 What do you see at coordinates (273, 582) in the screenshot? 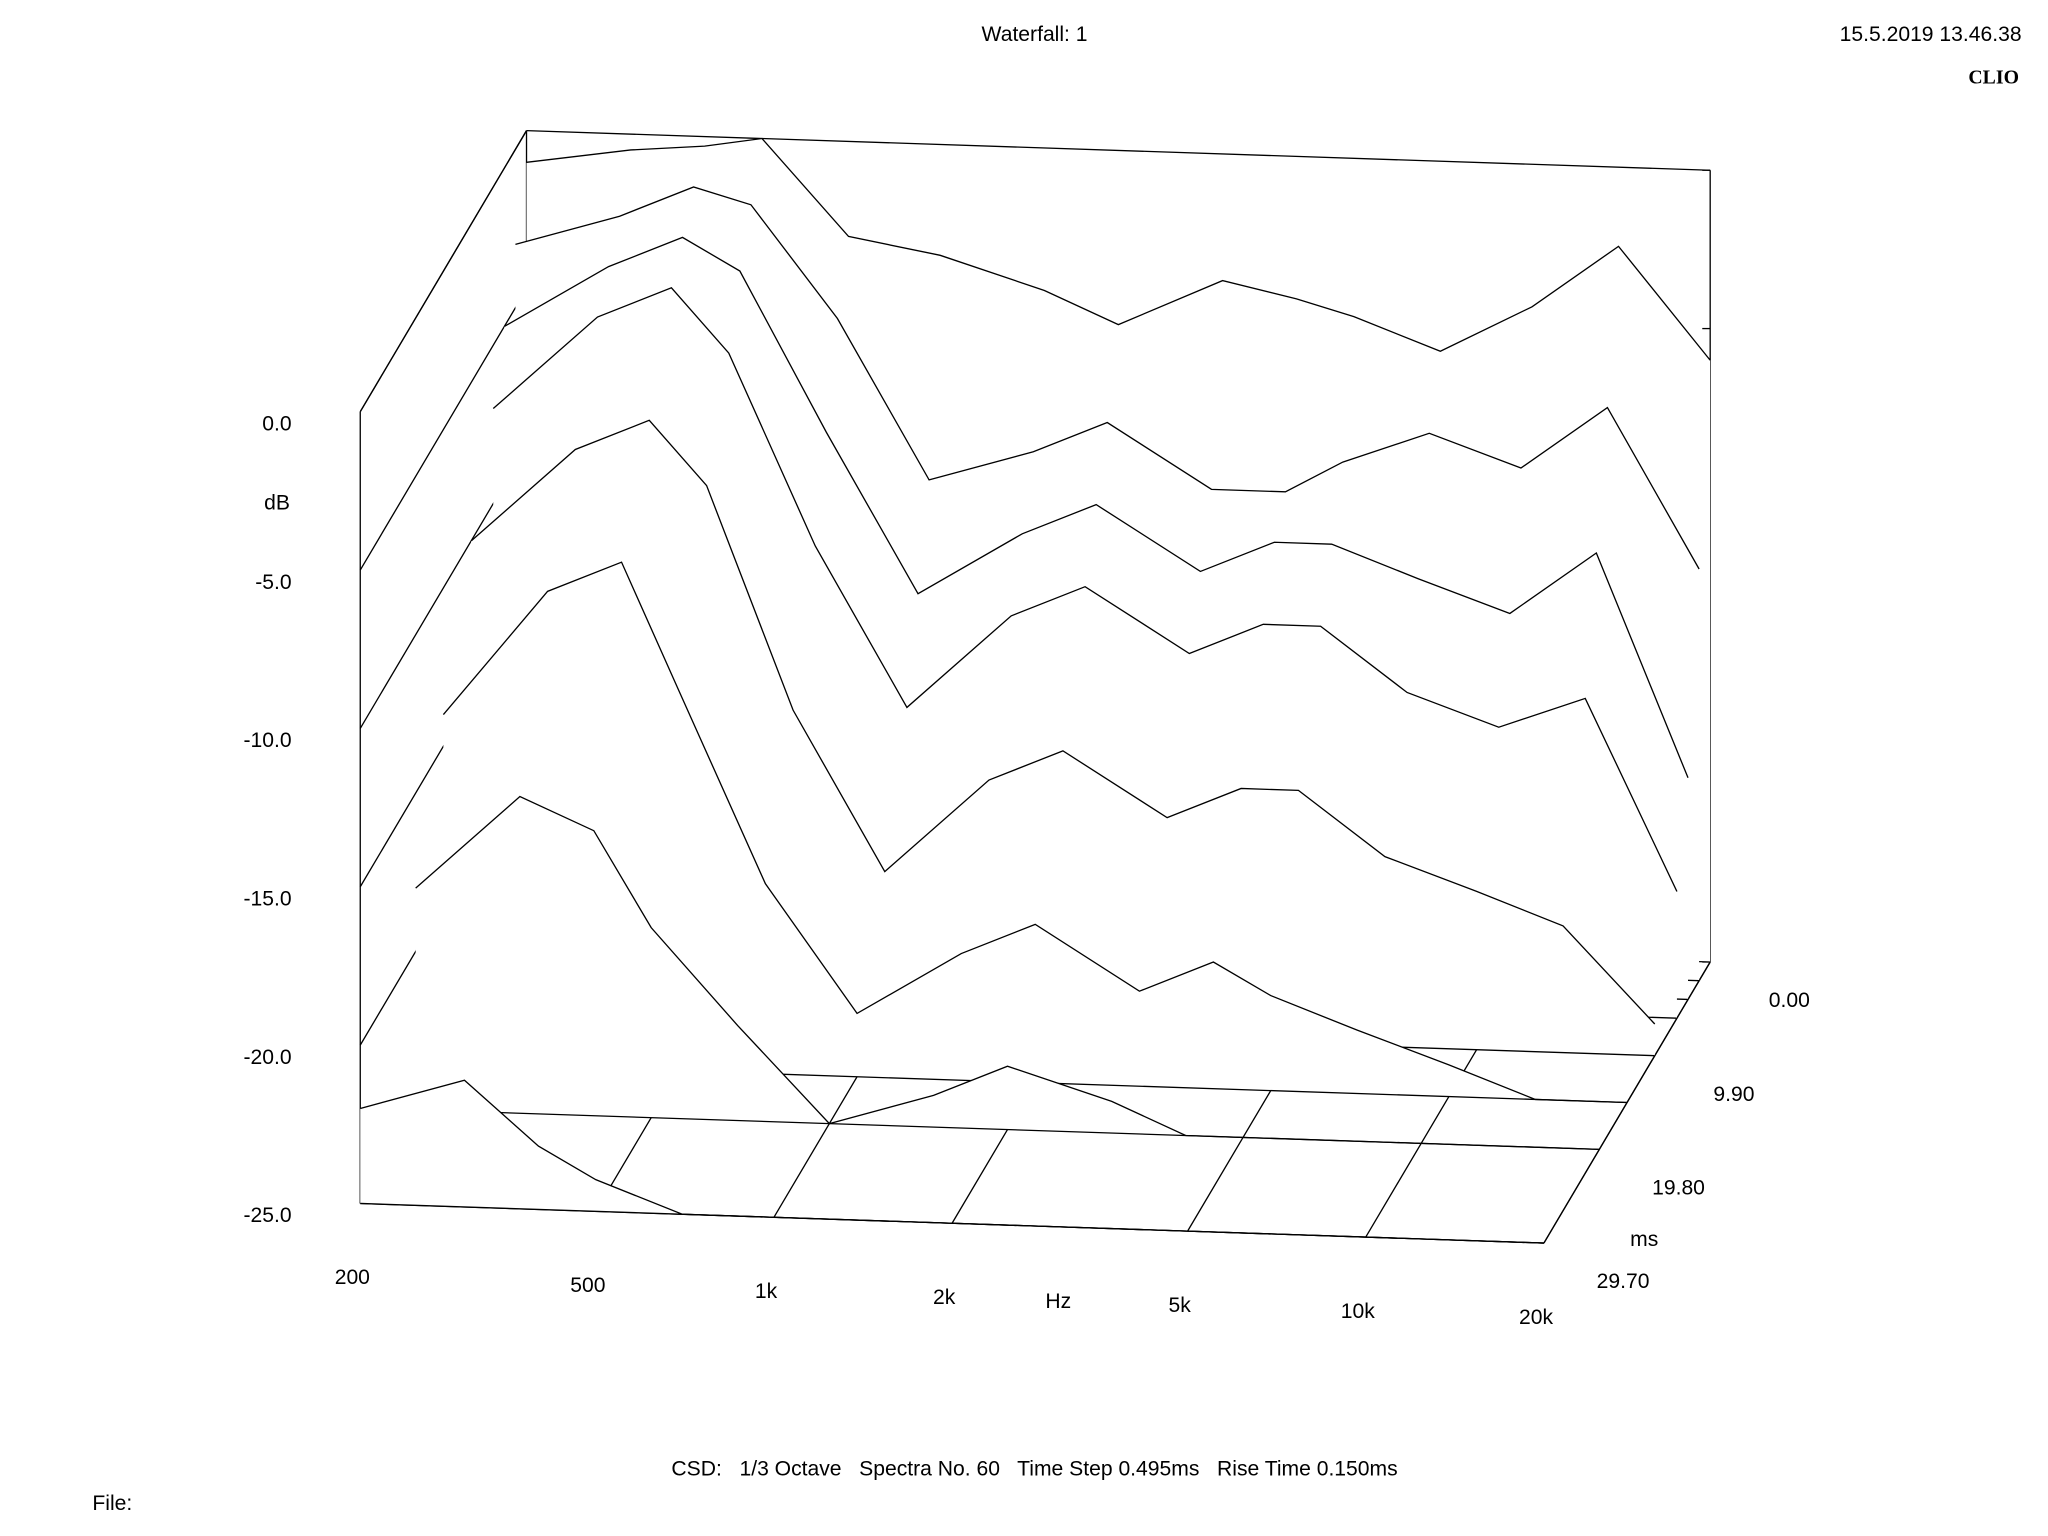
I see `y-tick-label: -5.0` at bounding box center [273, 582].